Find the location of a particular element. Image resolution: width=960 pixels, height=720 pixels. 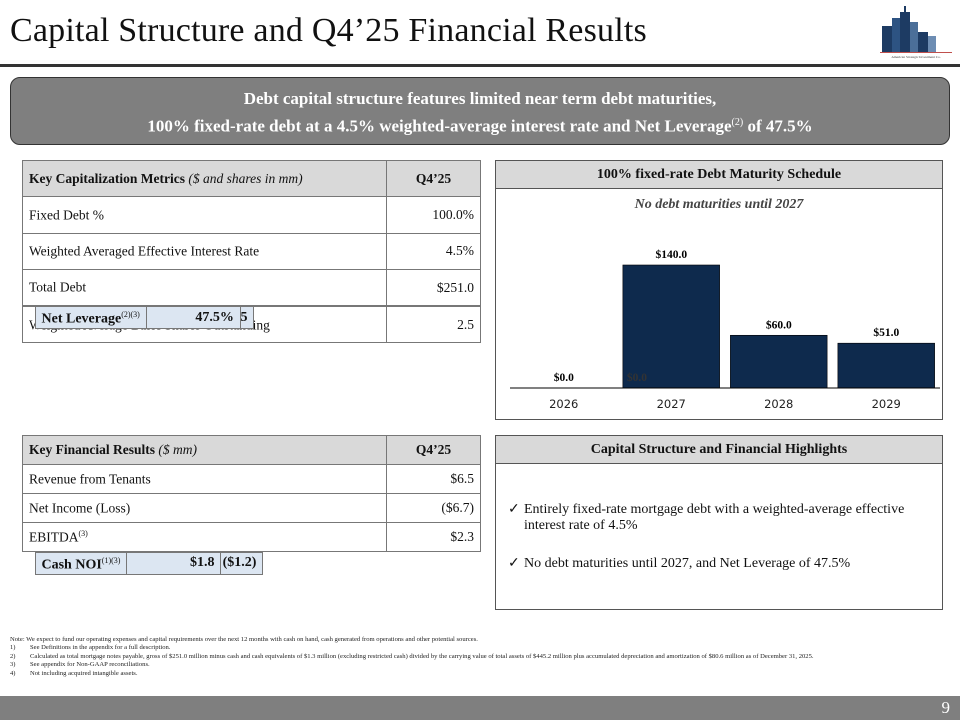

table-row: Net Leverage(2)(3) 47.5% is located at coordinates (244, 324).